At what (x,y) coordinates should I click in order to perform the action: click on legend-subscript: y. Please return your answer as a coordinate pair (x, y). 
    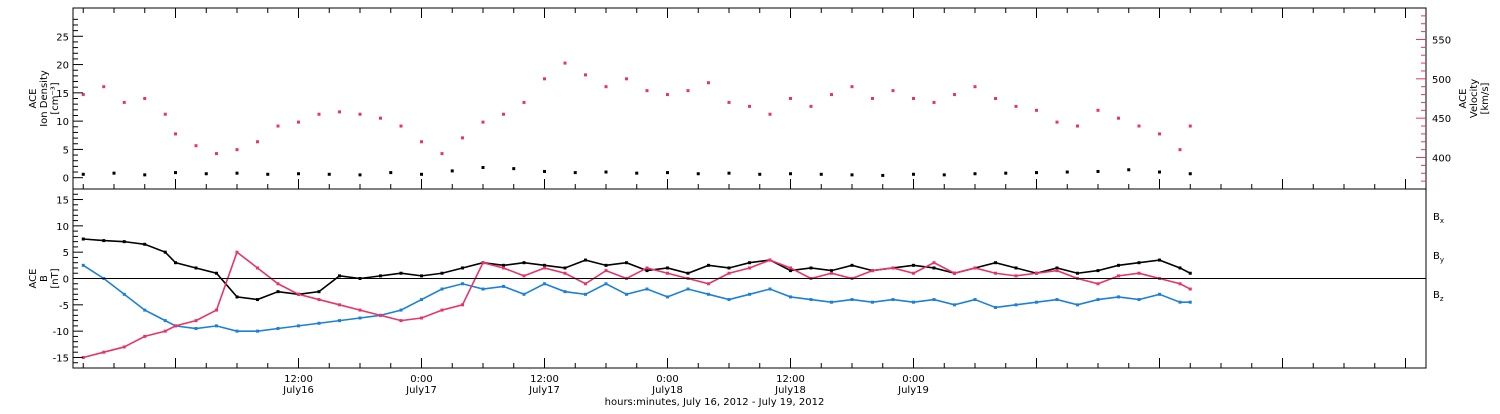
    Looking at the image, I should click on (1442, 260).